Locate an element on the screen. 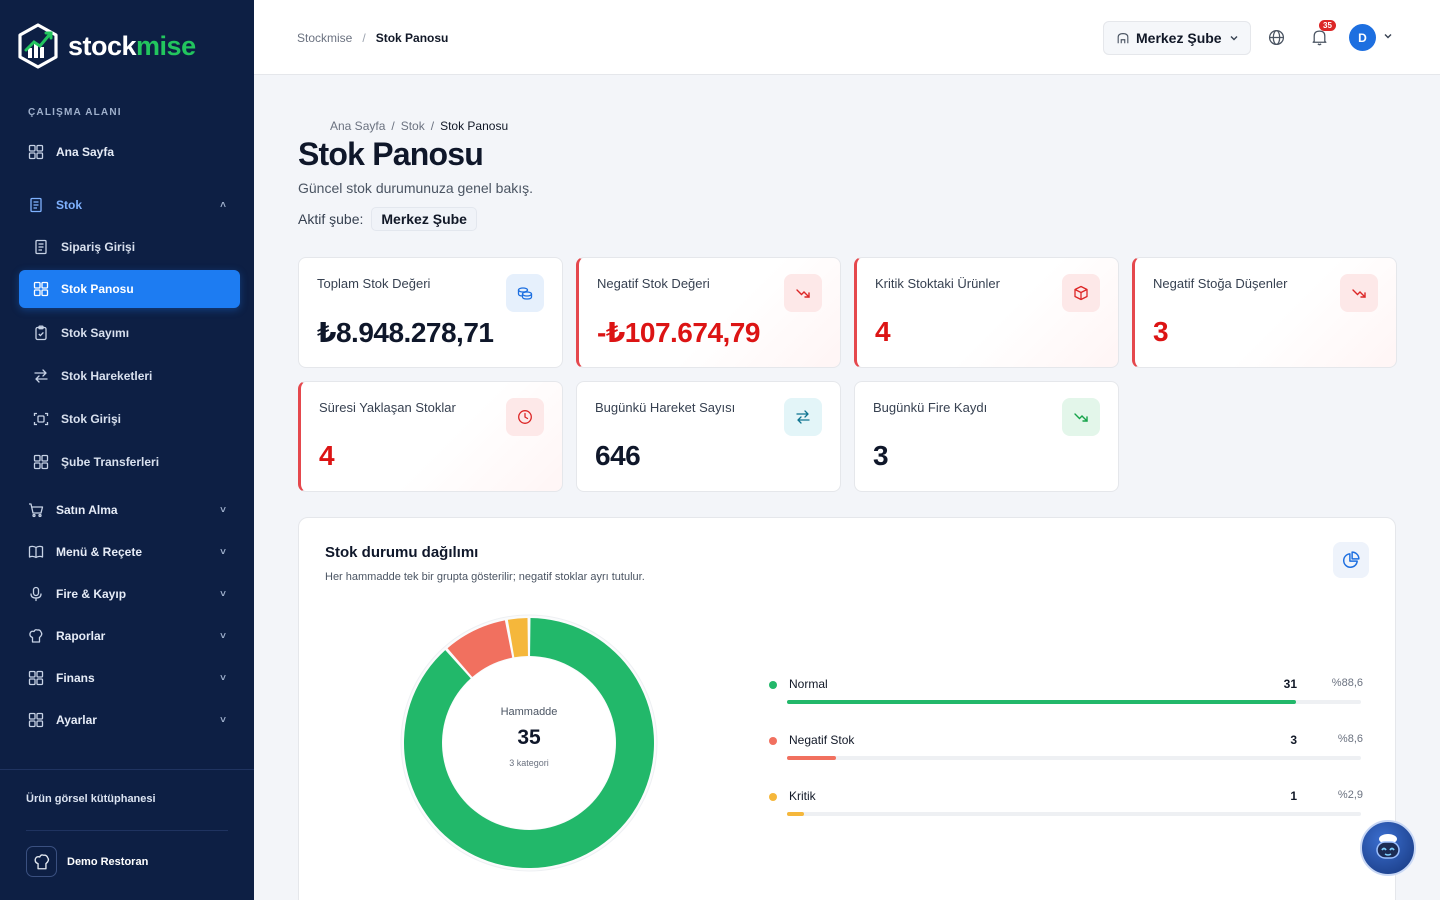 The width and height of the screenshot is (1440, 900). assistant-bot-button is located at coordinates (1388, 848).